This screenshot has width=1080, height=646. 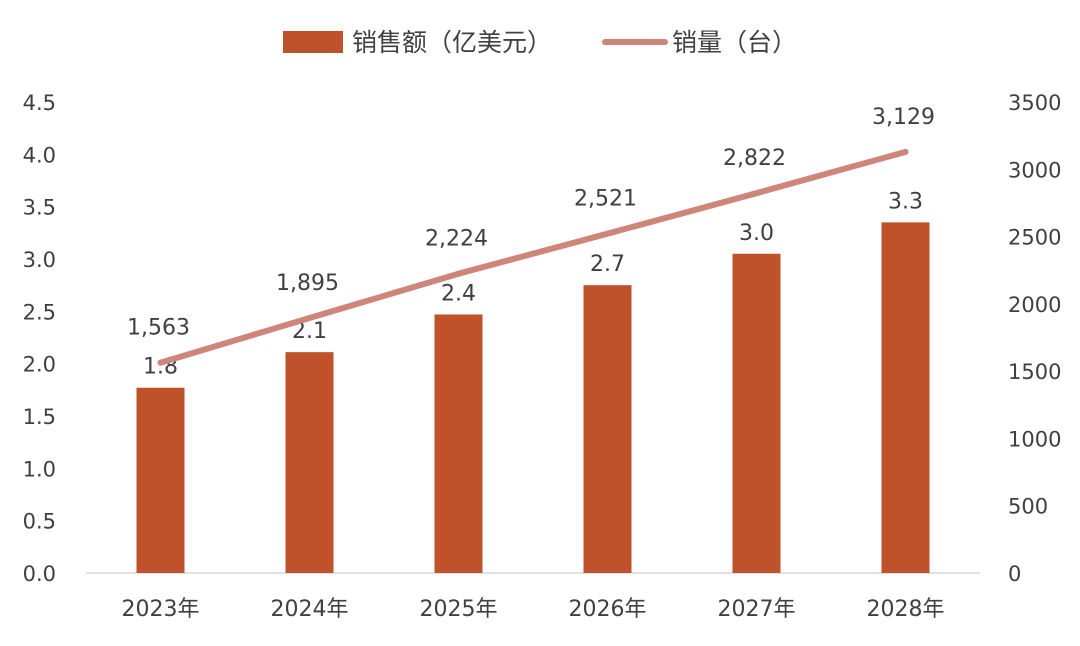 What do you see at coordinates (39, 312) in the screenshot?
I see `left-tick-label: 2.5` at bounding box center [39, 312].